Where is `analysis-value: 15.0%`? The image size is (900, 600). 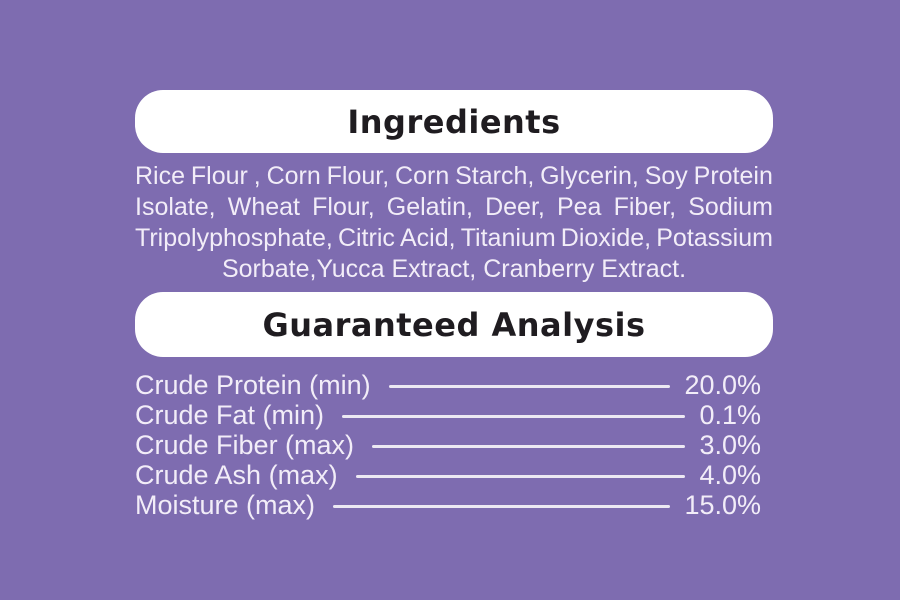
analysis-value: 15.0% is located at coordinates (722, 504).